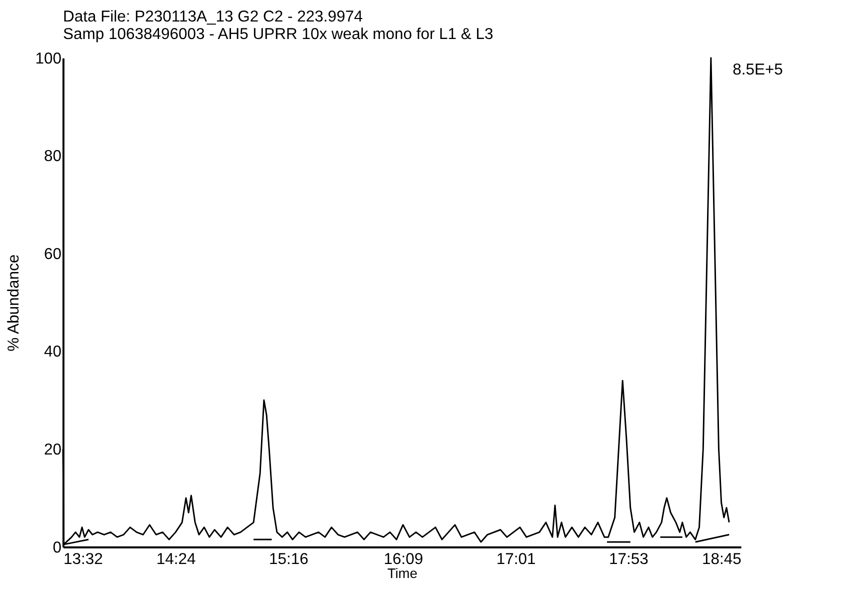 The width and height of the screenshot is (852, 589). What do you see at coordinates (57, 547) in the screenshot?
I see `y-tick-label: 0` at bounding box center [57, 547].